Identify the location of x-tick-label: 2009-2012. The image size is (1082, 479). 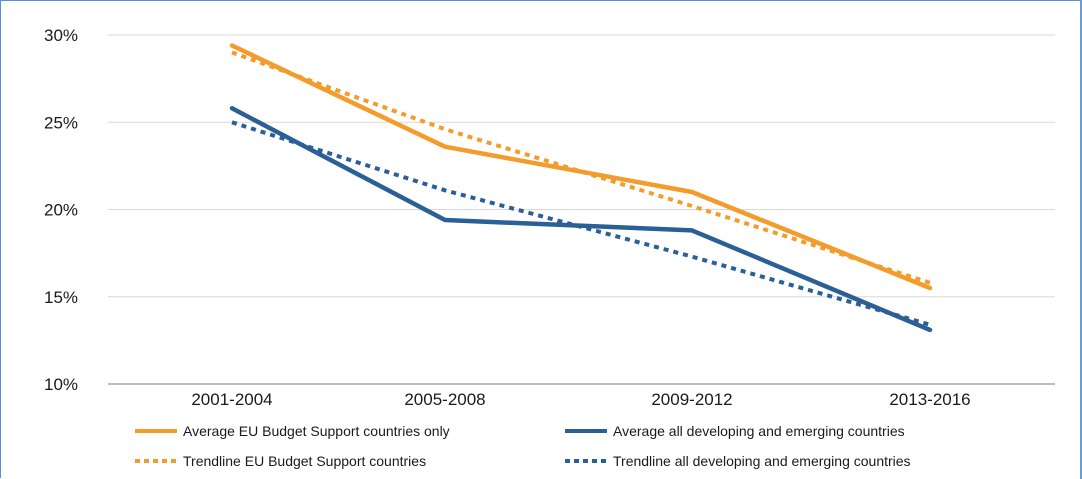
(691, 399).